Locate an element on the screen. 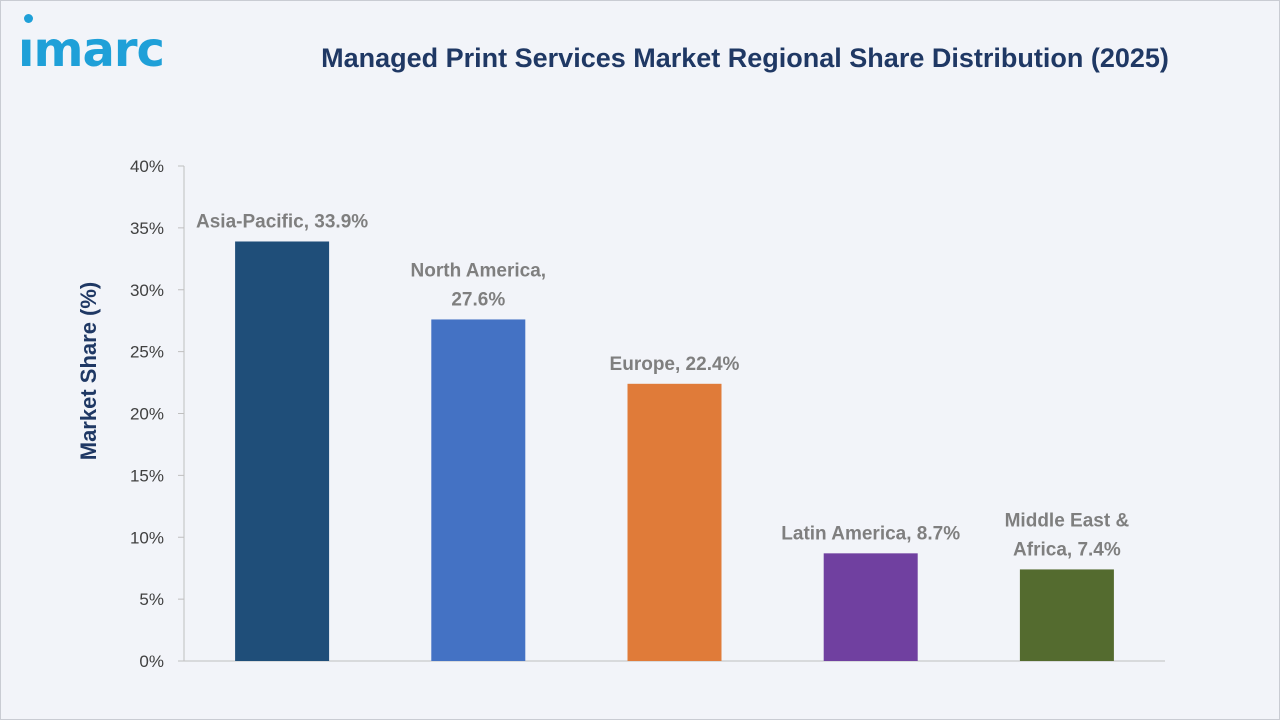 The image size is (1280, 720). y-tick-label: 0% is located at coordinates (151, 661).